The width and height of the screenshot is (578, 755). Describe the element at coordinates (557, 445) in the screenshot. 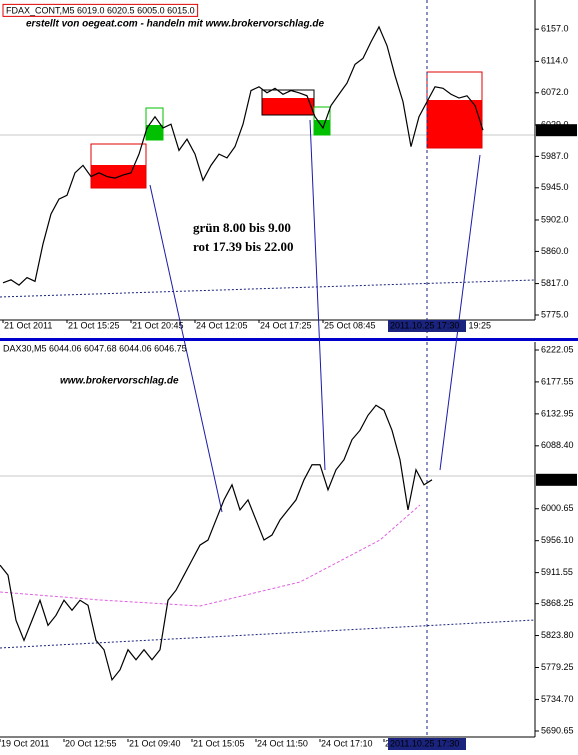

I see `y-tick-label: 6088.40` at that location.